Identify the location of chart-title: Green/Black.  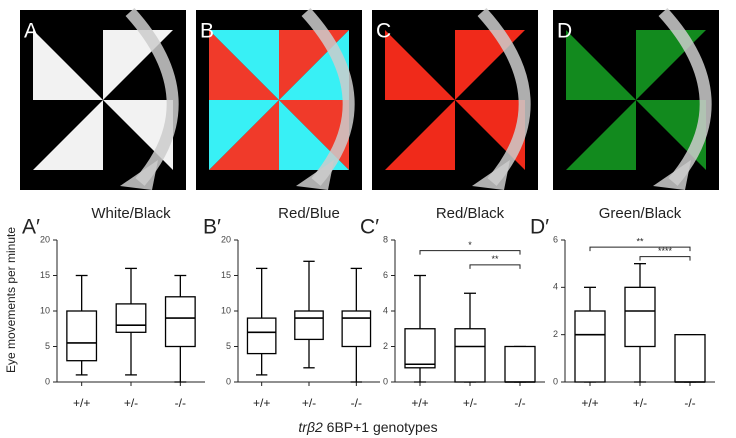
(640, 213).